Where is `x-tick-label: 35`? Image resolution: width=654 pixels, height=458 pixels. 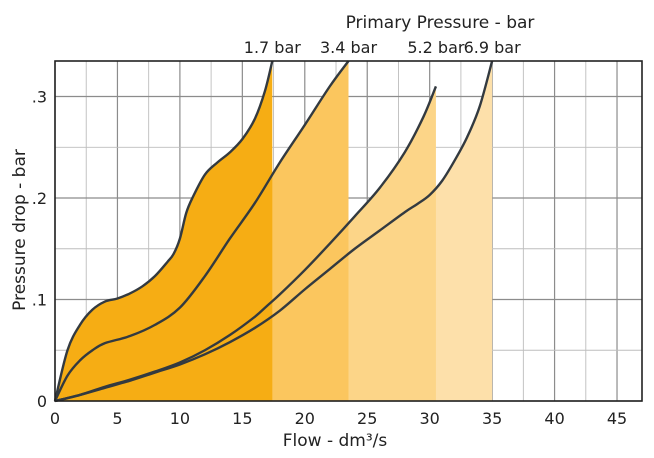 x-tick-label: 35 is located at coordinates (492, 418).